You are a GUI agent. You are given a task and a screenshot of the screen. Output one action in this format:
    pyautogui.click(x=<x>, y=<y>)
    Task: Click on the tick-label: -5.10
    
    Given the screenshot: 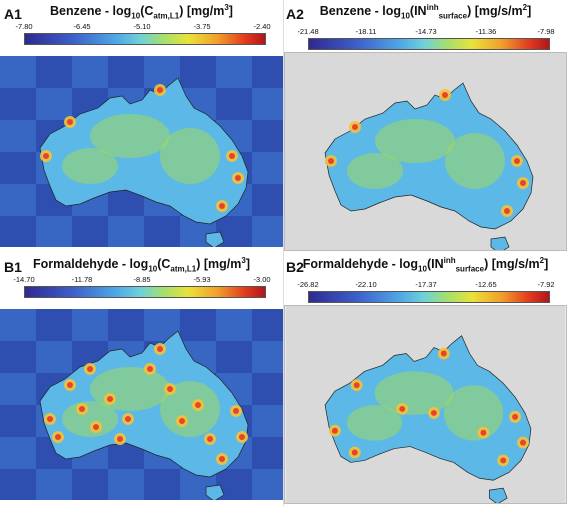 What is the action you would take?
    pyautogui.click(x=142, y=26)
    